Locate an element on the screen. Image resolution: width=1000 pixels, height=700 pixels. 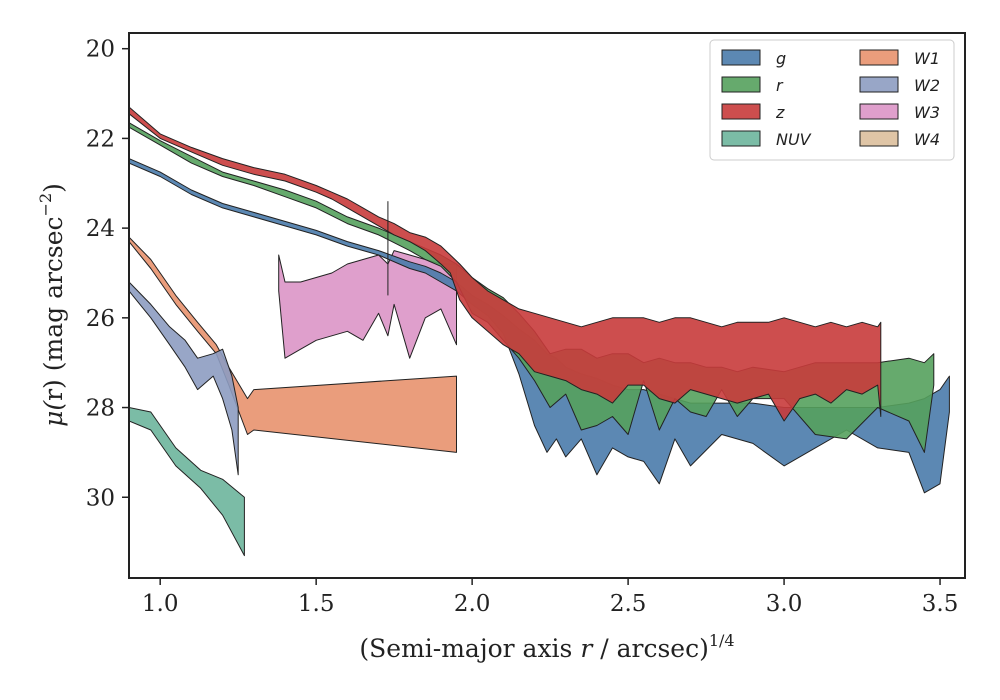
series-band-w1 is located at coordinates (293, 344).